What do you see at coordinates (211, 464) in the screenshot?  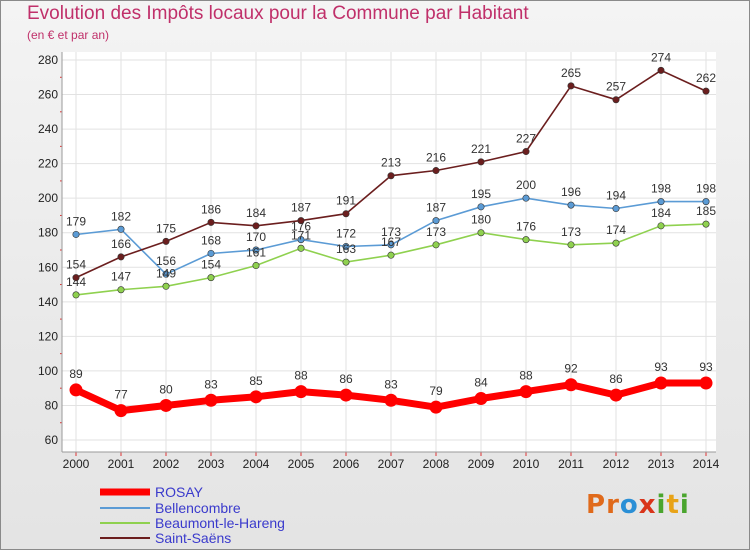 I see `x-tick-label: 2003` at bounding box center [211, 464].